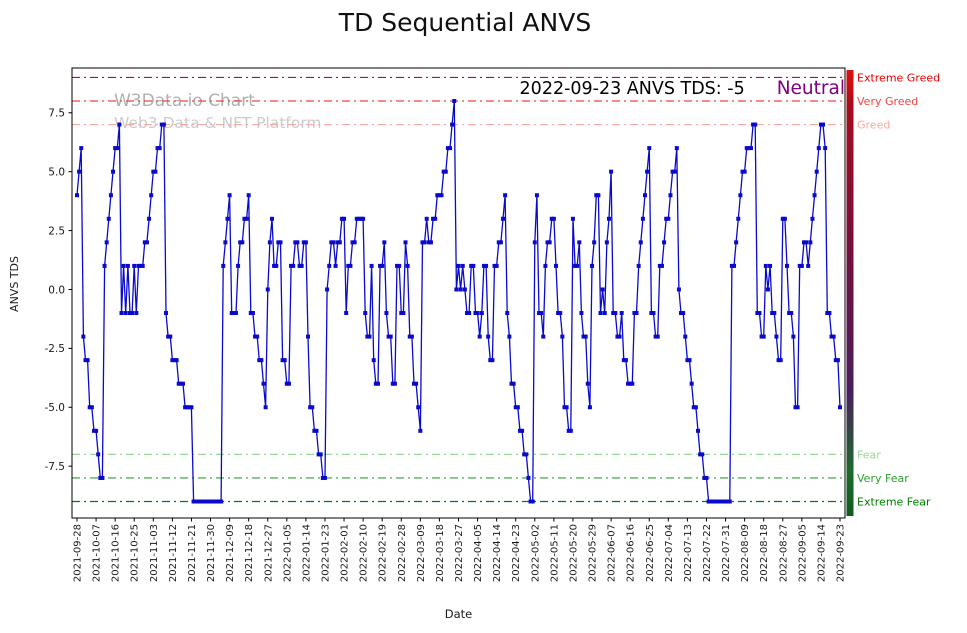  Describe the element at coordinates (574, 553) in the screenshot. I see `x-tick-label: 2022-05-20` at that location.